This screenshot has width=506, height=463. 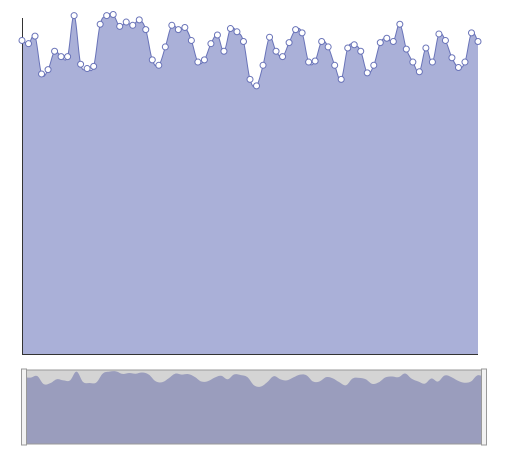 I want to click on navigator-right-handle, so click(x=484, y=407).